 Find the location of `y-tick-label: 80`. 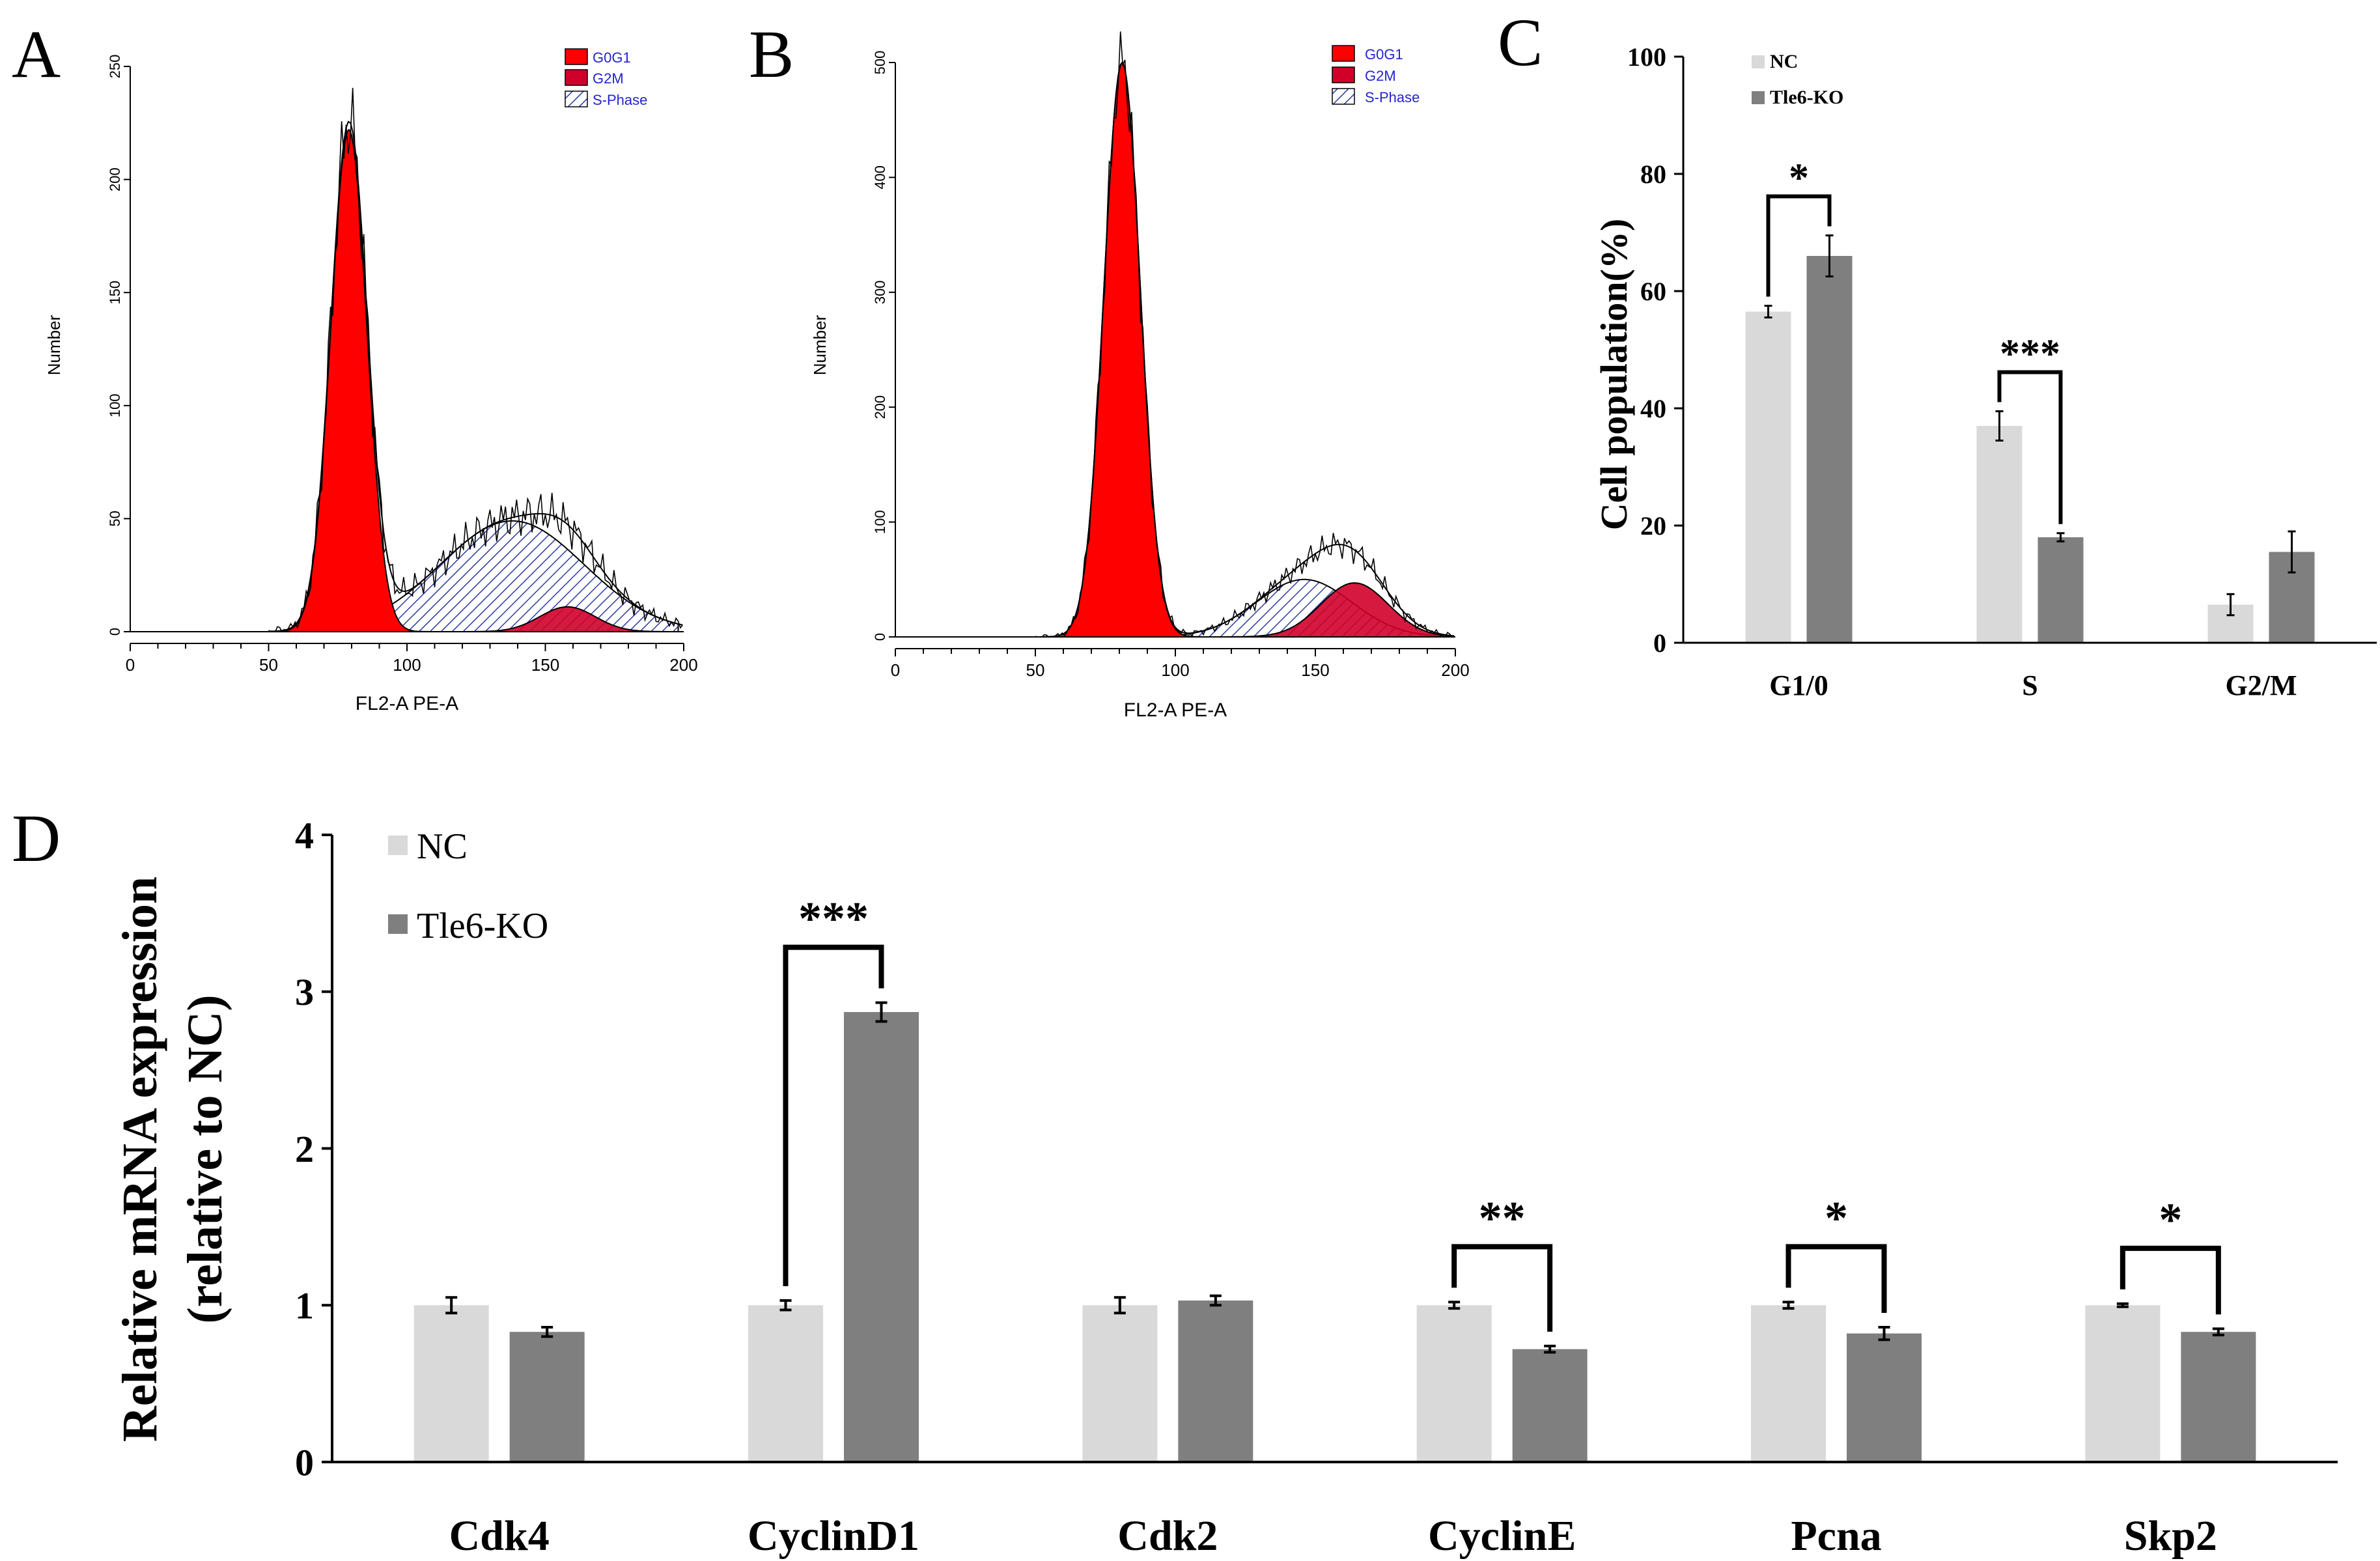

y-tick-label: 80 is located at coordinates (1653, 175).